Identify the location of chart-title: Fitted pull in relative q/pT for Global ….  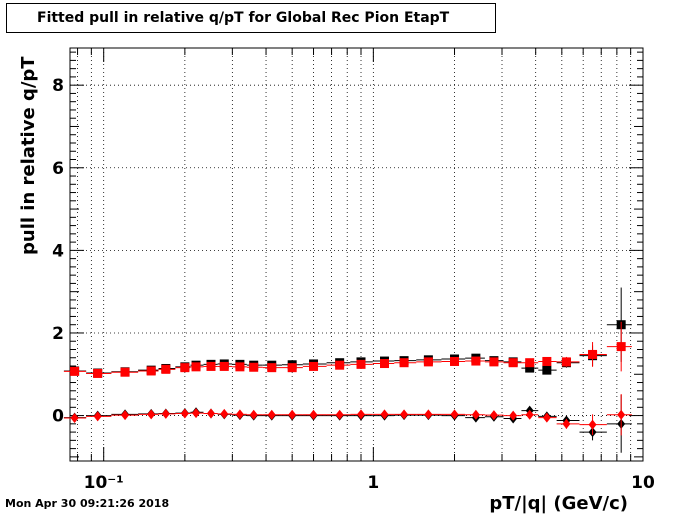
(251, 18).